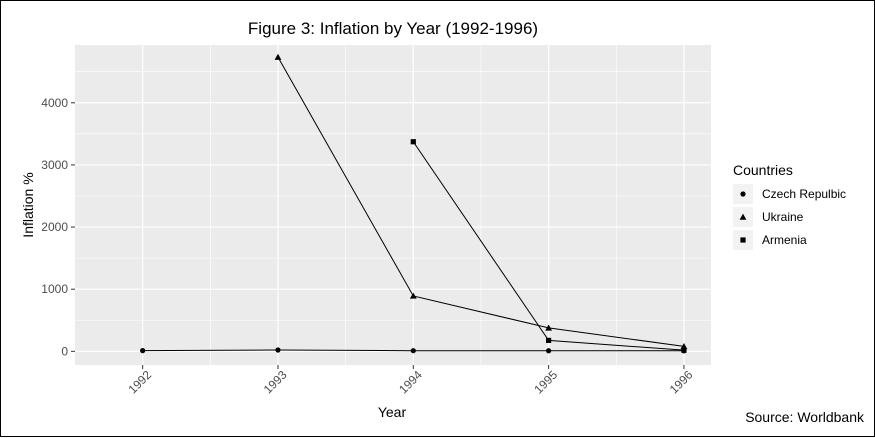  Describe the element at coordinates (392, 412) in the screenshot. I see `x-axis-title: Year` at that location.